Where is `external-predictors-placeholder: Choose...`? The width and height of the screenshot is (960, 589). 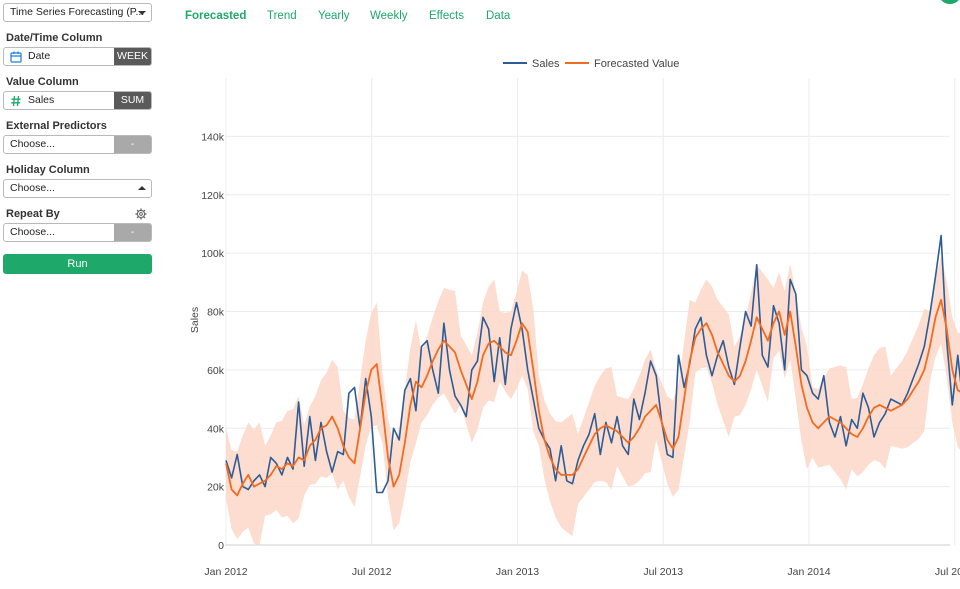
external-predictors-placeholder: Choose... is located at coordinates (32, 144).